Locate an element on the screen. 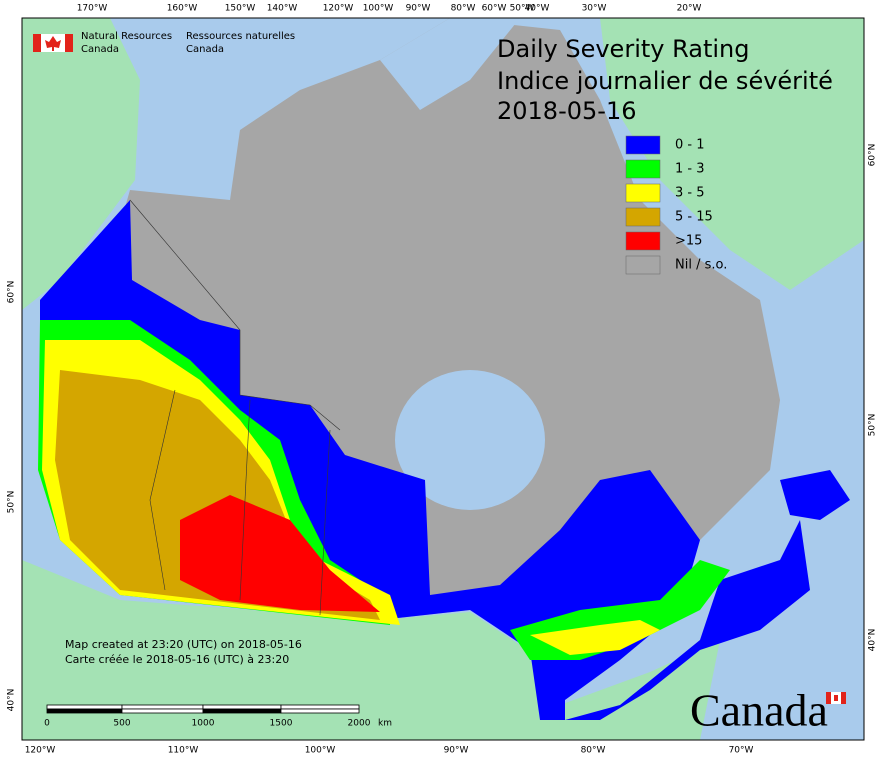  title: Indice journalier de sévérité is located at coordinates (665, 81).